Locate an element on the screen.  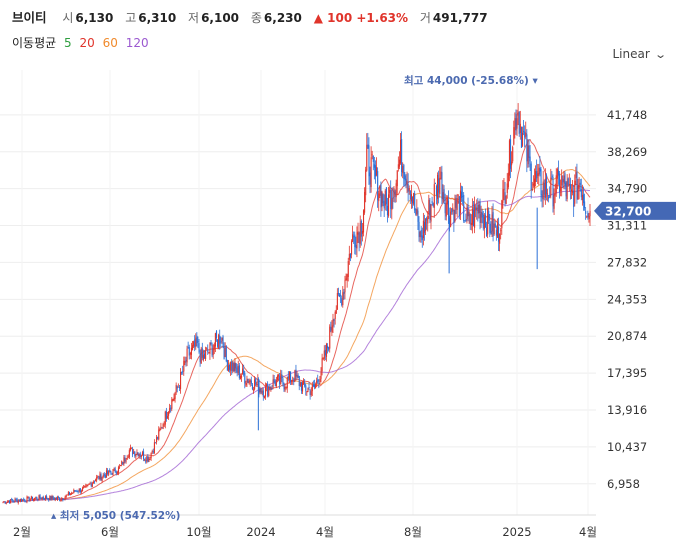
volume-value: 491,777 is located at coordinates (460, 18).